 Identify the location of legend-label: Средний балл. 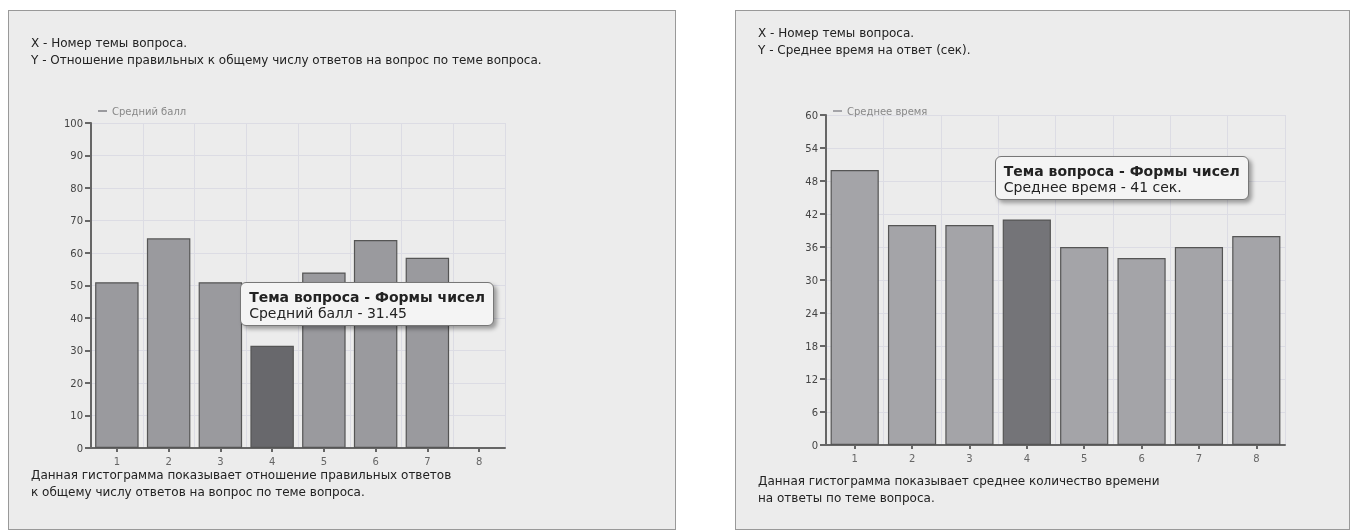
(149, 111).